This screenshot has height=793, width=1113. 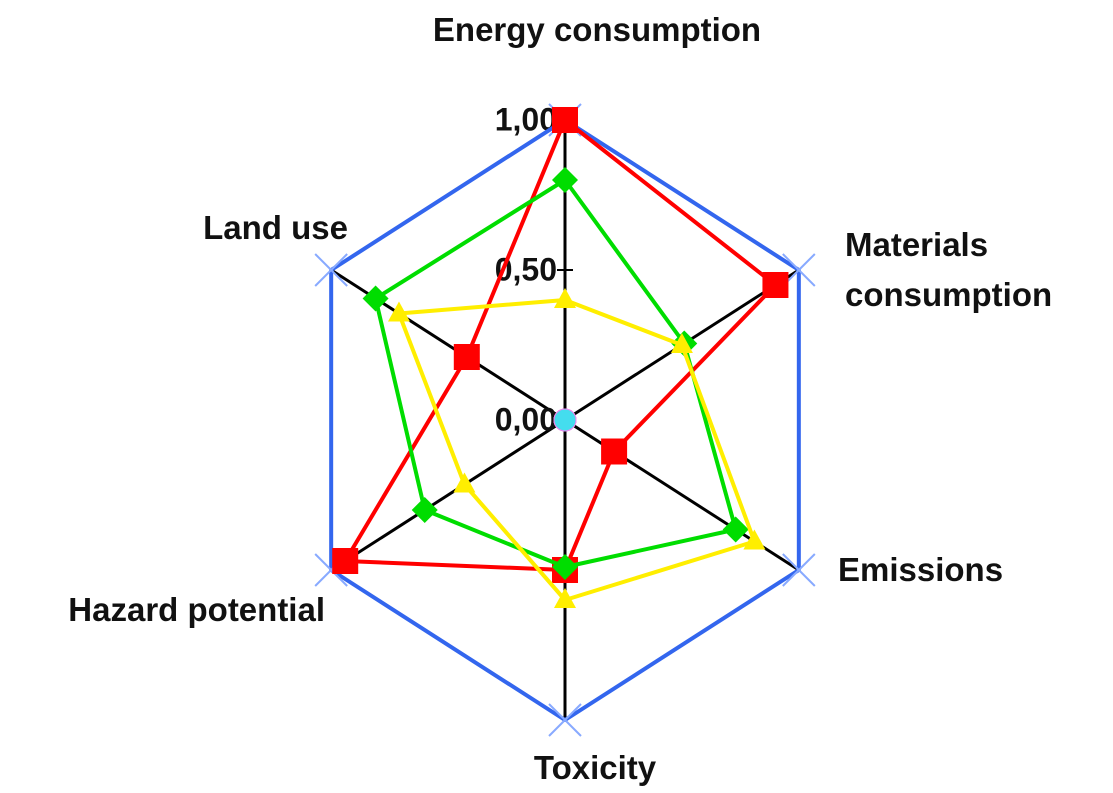 What do you see at coordinates (921, 569) in the screenshot?
I see `category-label: Emissions` at bounding box center [921, 569].